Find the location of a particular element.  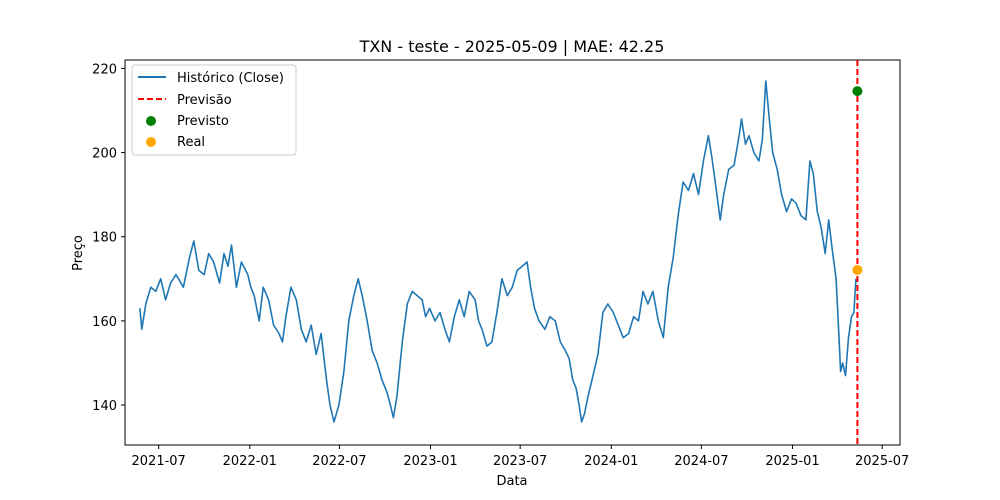

y-axis-label: Preço is located at coordinates (78, 253).